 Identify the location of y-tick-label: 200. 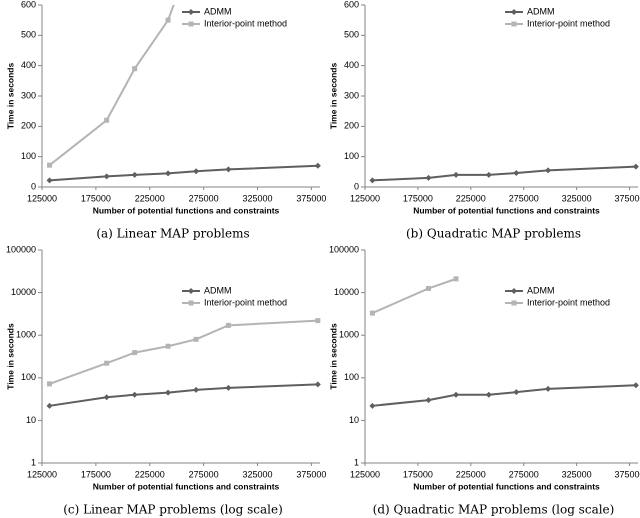
(351, 126).